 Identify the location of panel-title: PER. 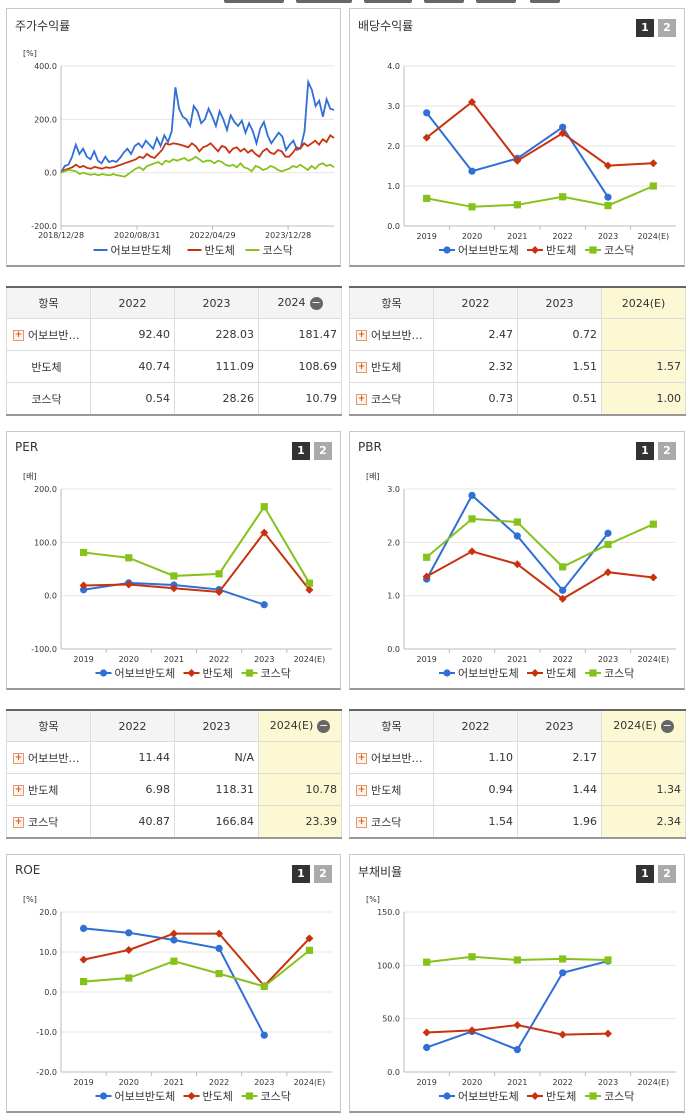
(27, 447).